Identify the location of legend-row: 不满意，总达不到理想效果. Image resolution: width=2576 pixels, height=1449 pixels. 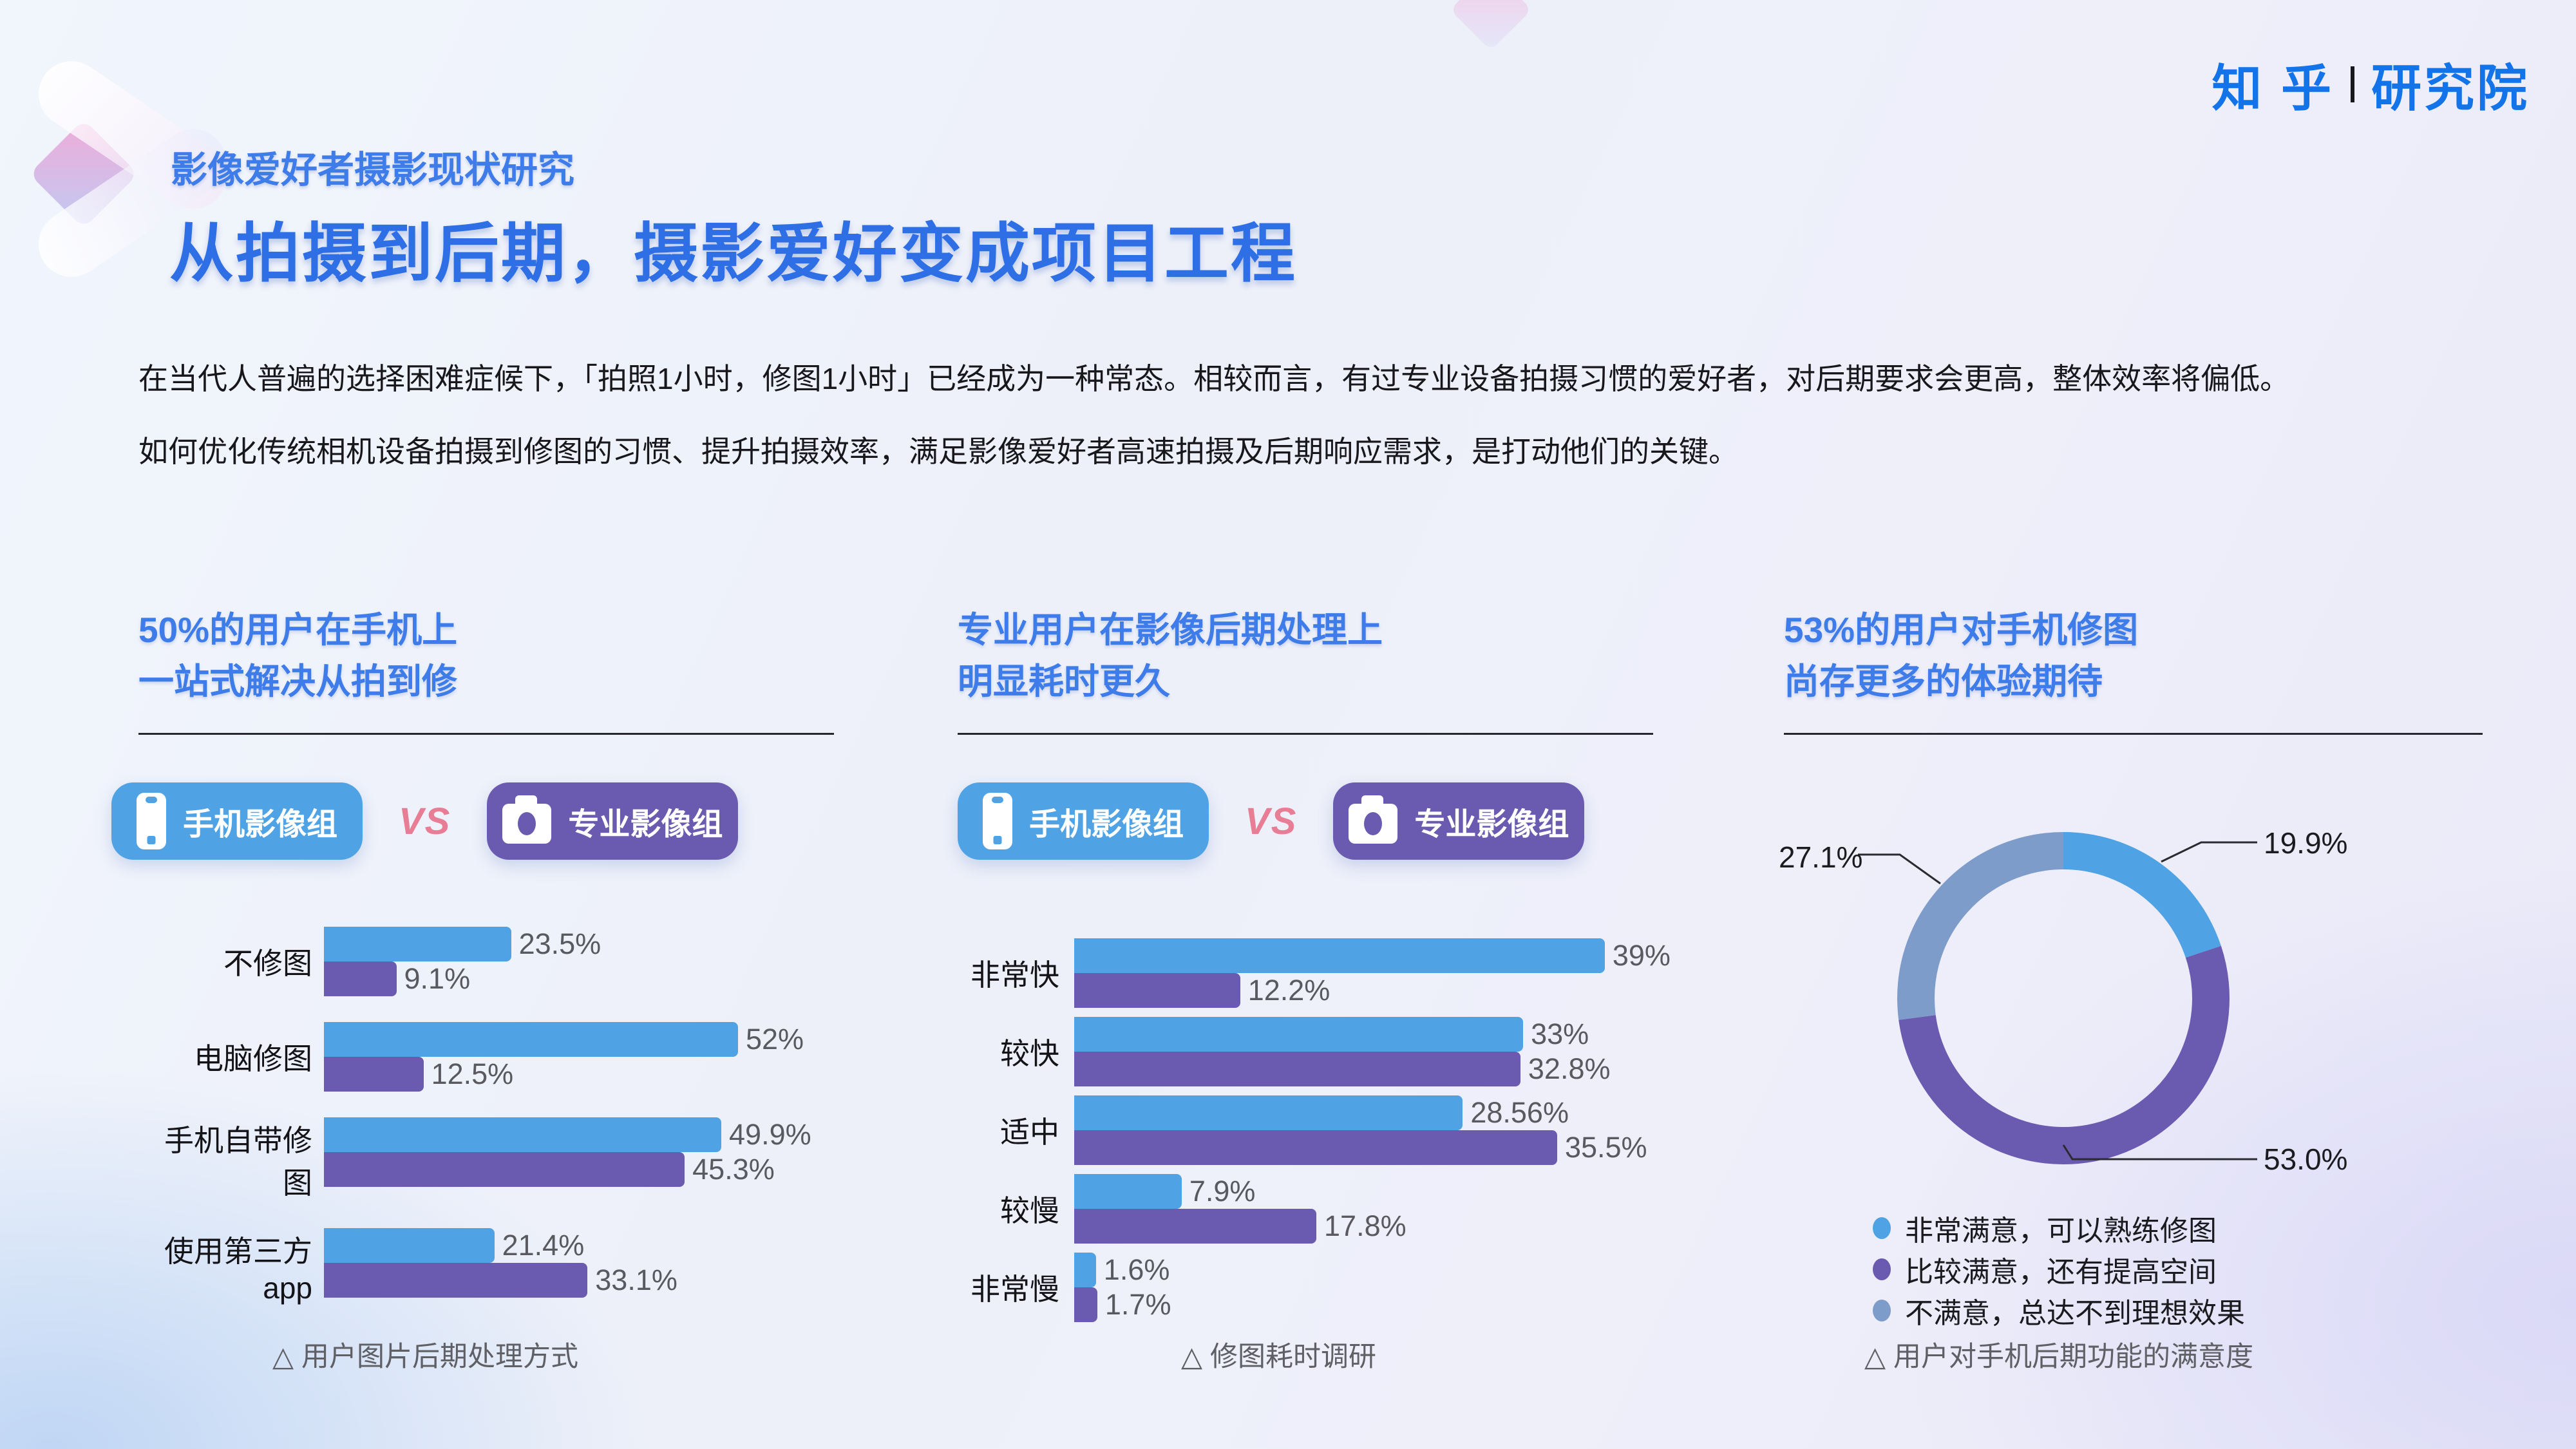
(2059, 1310).